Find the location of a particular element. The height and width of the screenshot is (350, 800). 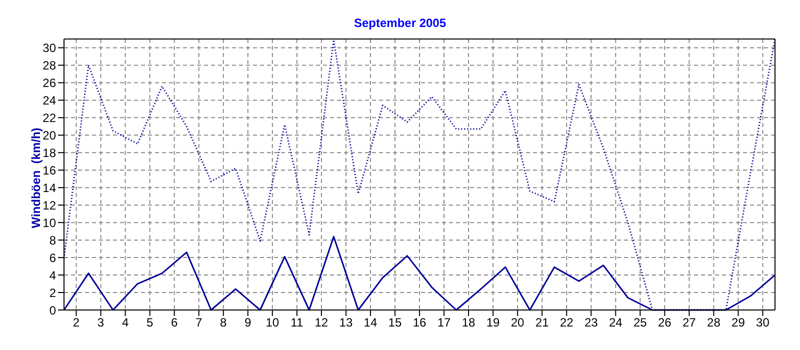

y-axis-title: Windböen (km/h) is located at coordinates (36, 178).